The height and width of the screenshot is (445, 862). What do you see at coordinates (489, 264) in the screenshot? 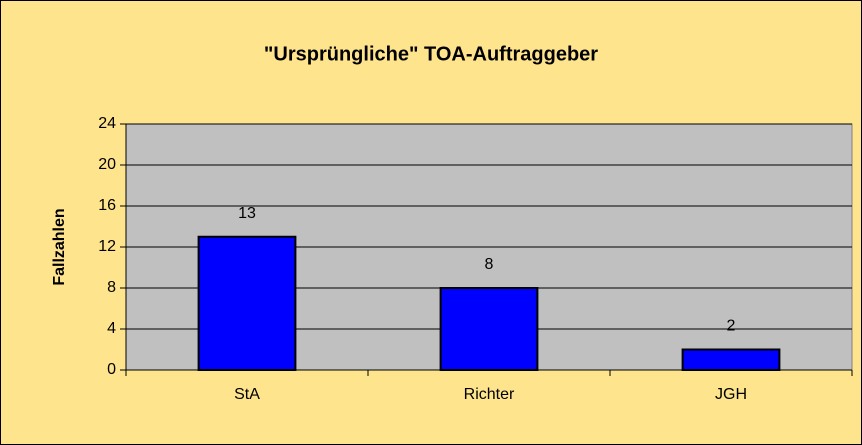
I see `data-label: 8` at bounding box center [489, 264].